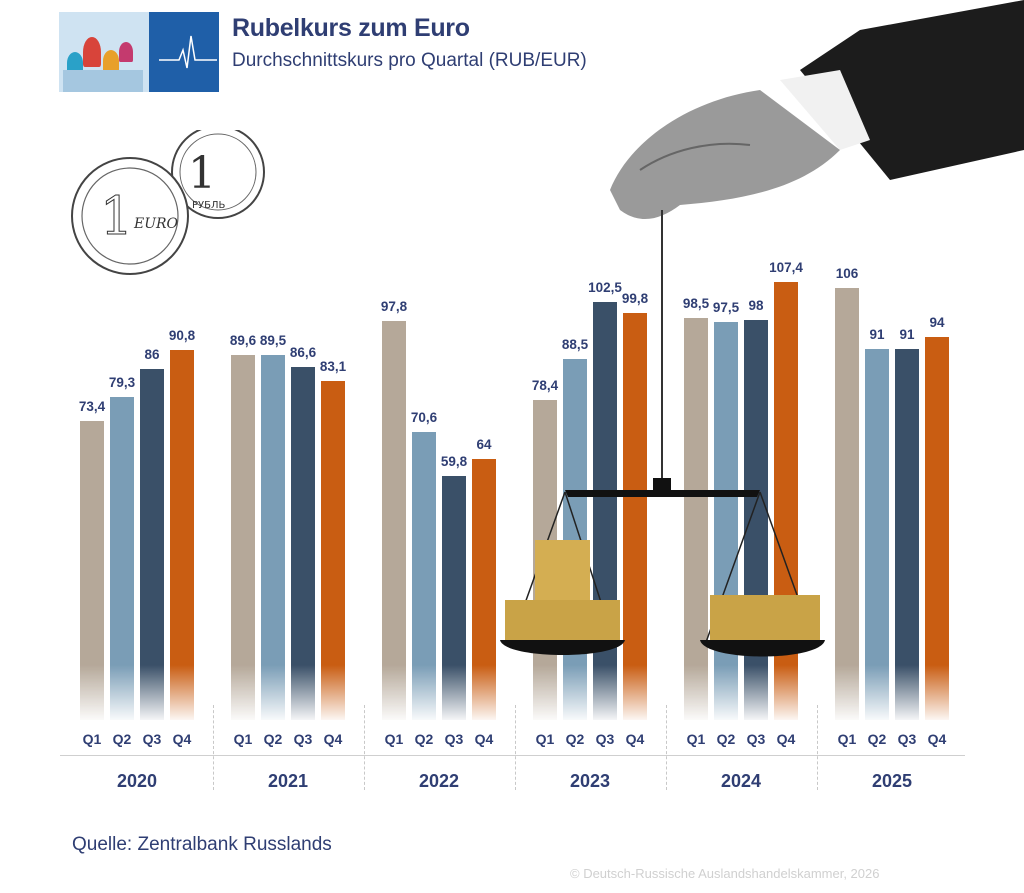 This screenshot has width=1024, height=893. What do you see at coordinates (786, 501) in the screenshot?
I see `bar-2024-q4` at bounding box center [786, 501].